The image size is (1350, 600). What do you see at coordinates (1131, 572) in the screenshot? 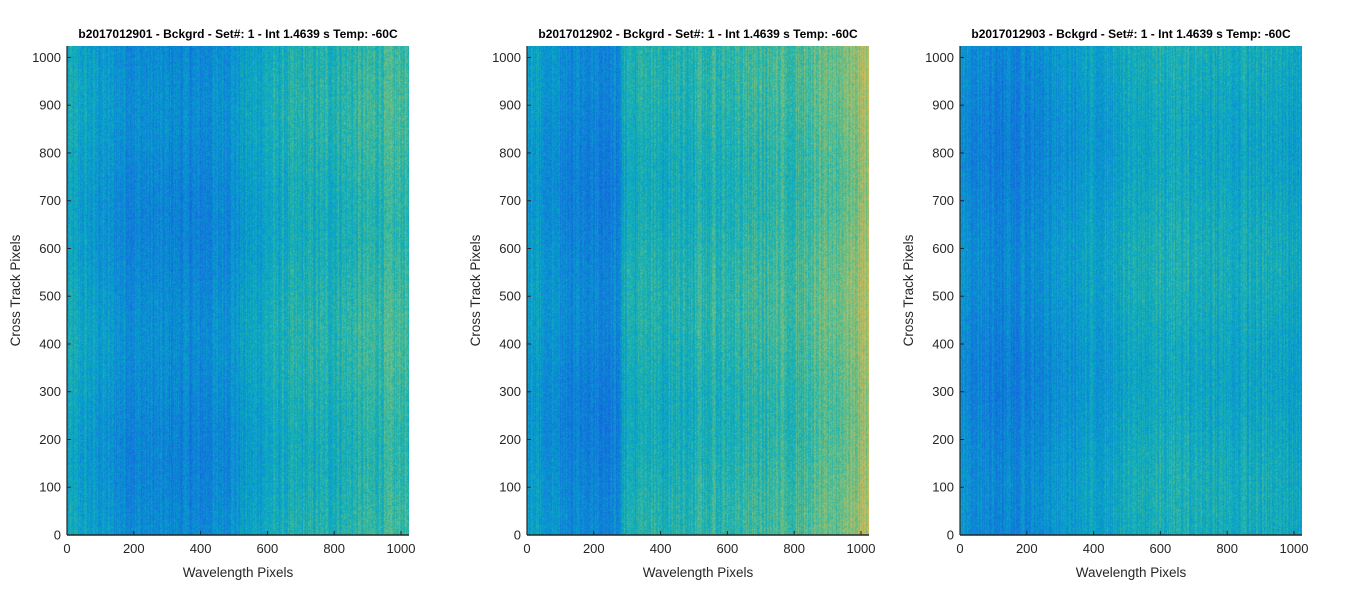
I see `x-axis-label-3: Wavelength Pixels` at bounding box center [1131, 572].